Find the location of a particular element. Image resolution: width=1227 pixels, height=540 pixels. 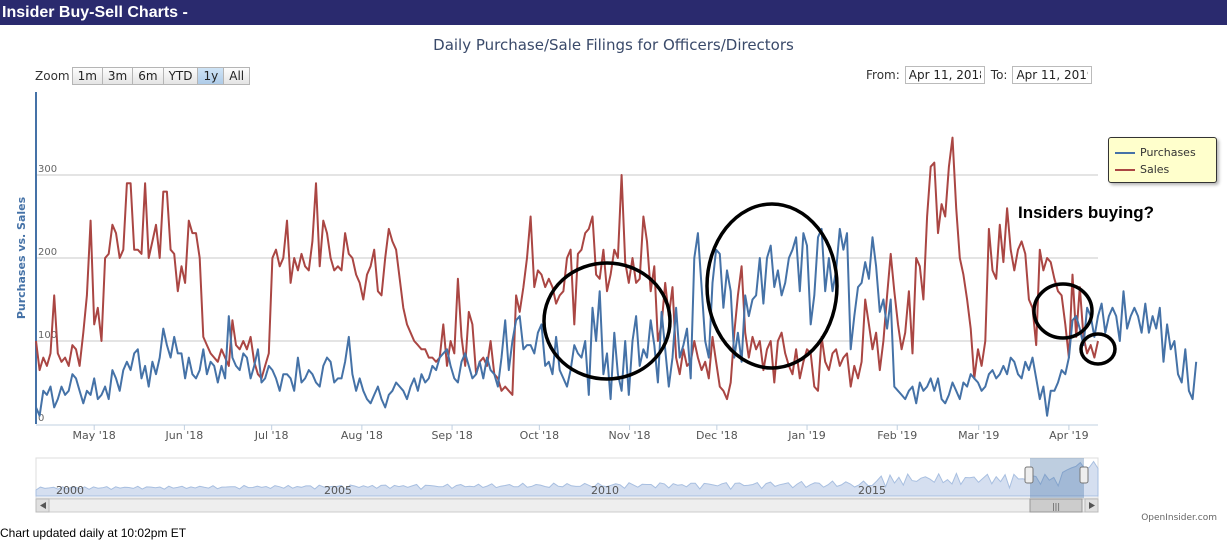

purchases-swatch is located at coordinates (1125, 152).